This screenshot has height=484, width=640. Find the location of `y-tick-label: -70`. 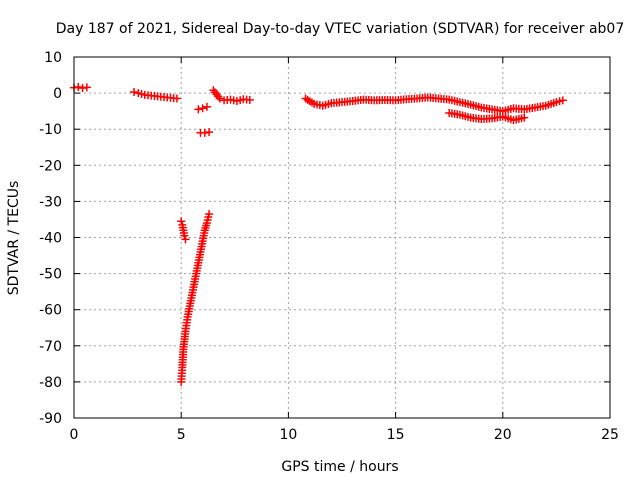

y-tick-label: -70 is located at coordinates (50, 347).